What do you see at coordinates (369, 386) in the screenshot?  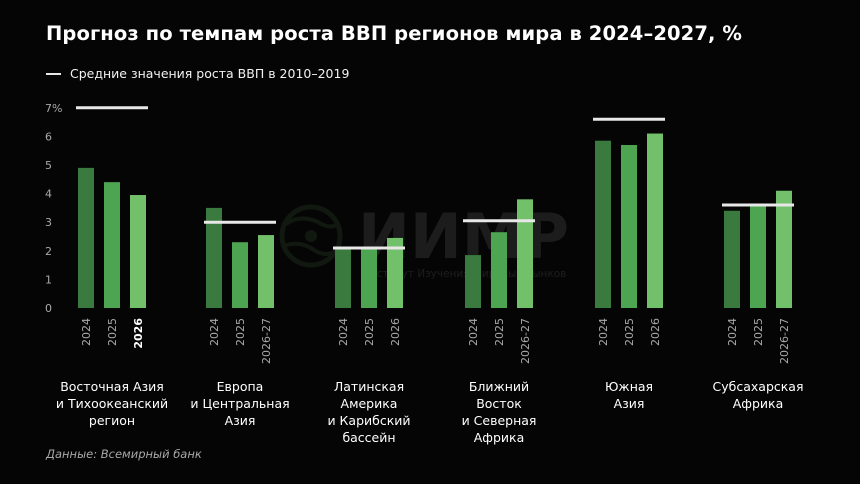 I see `group-label-line: Латинская` at bounding box center [369, 386].